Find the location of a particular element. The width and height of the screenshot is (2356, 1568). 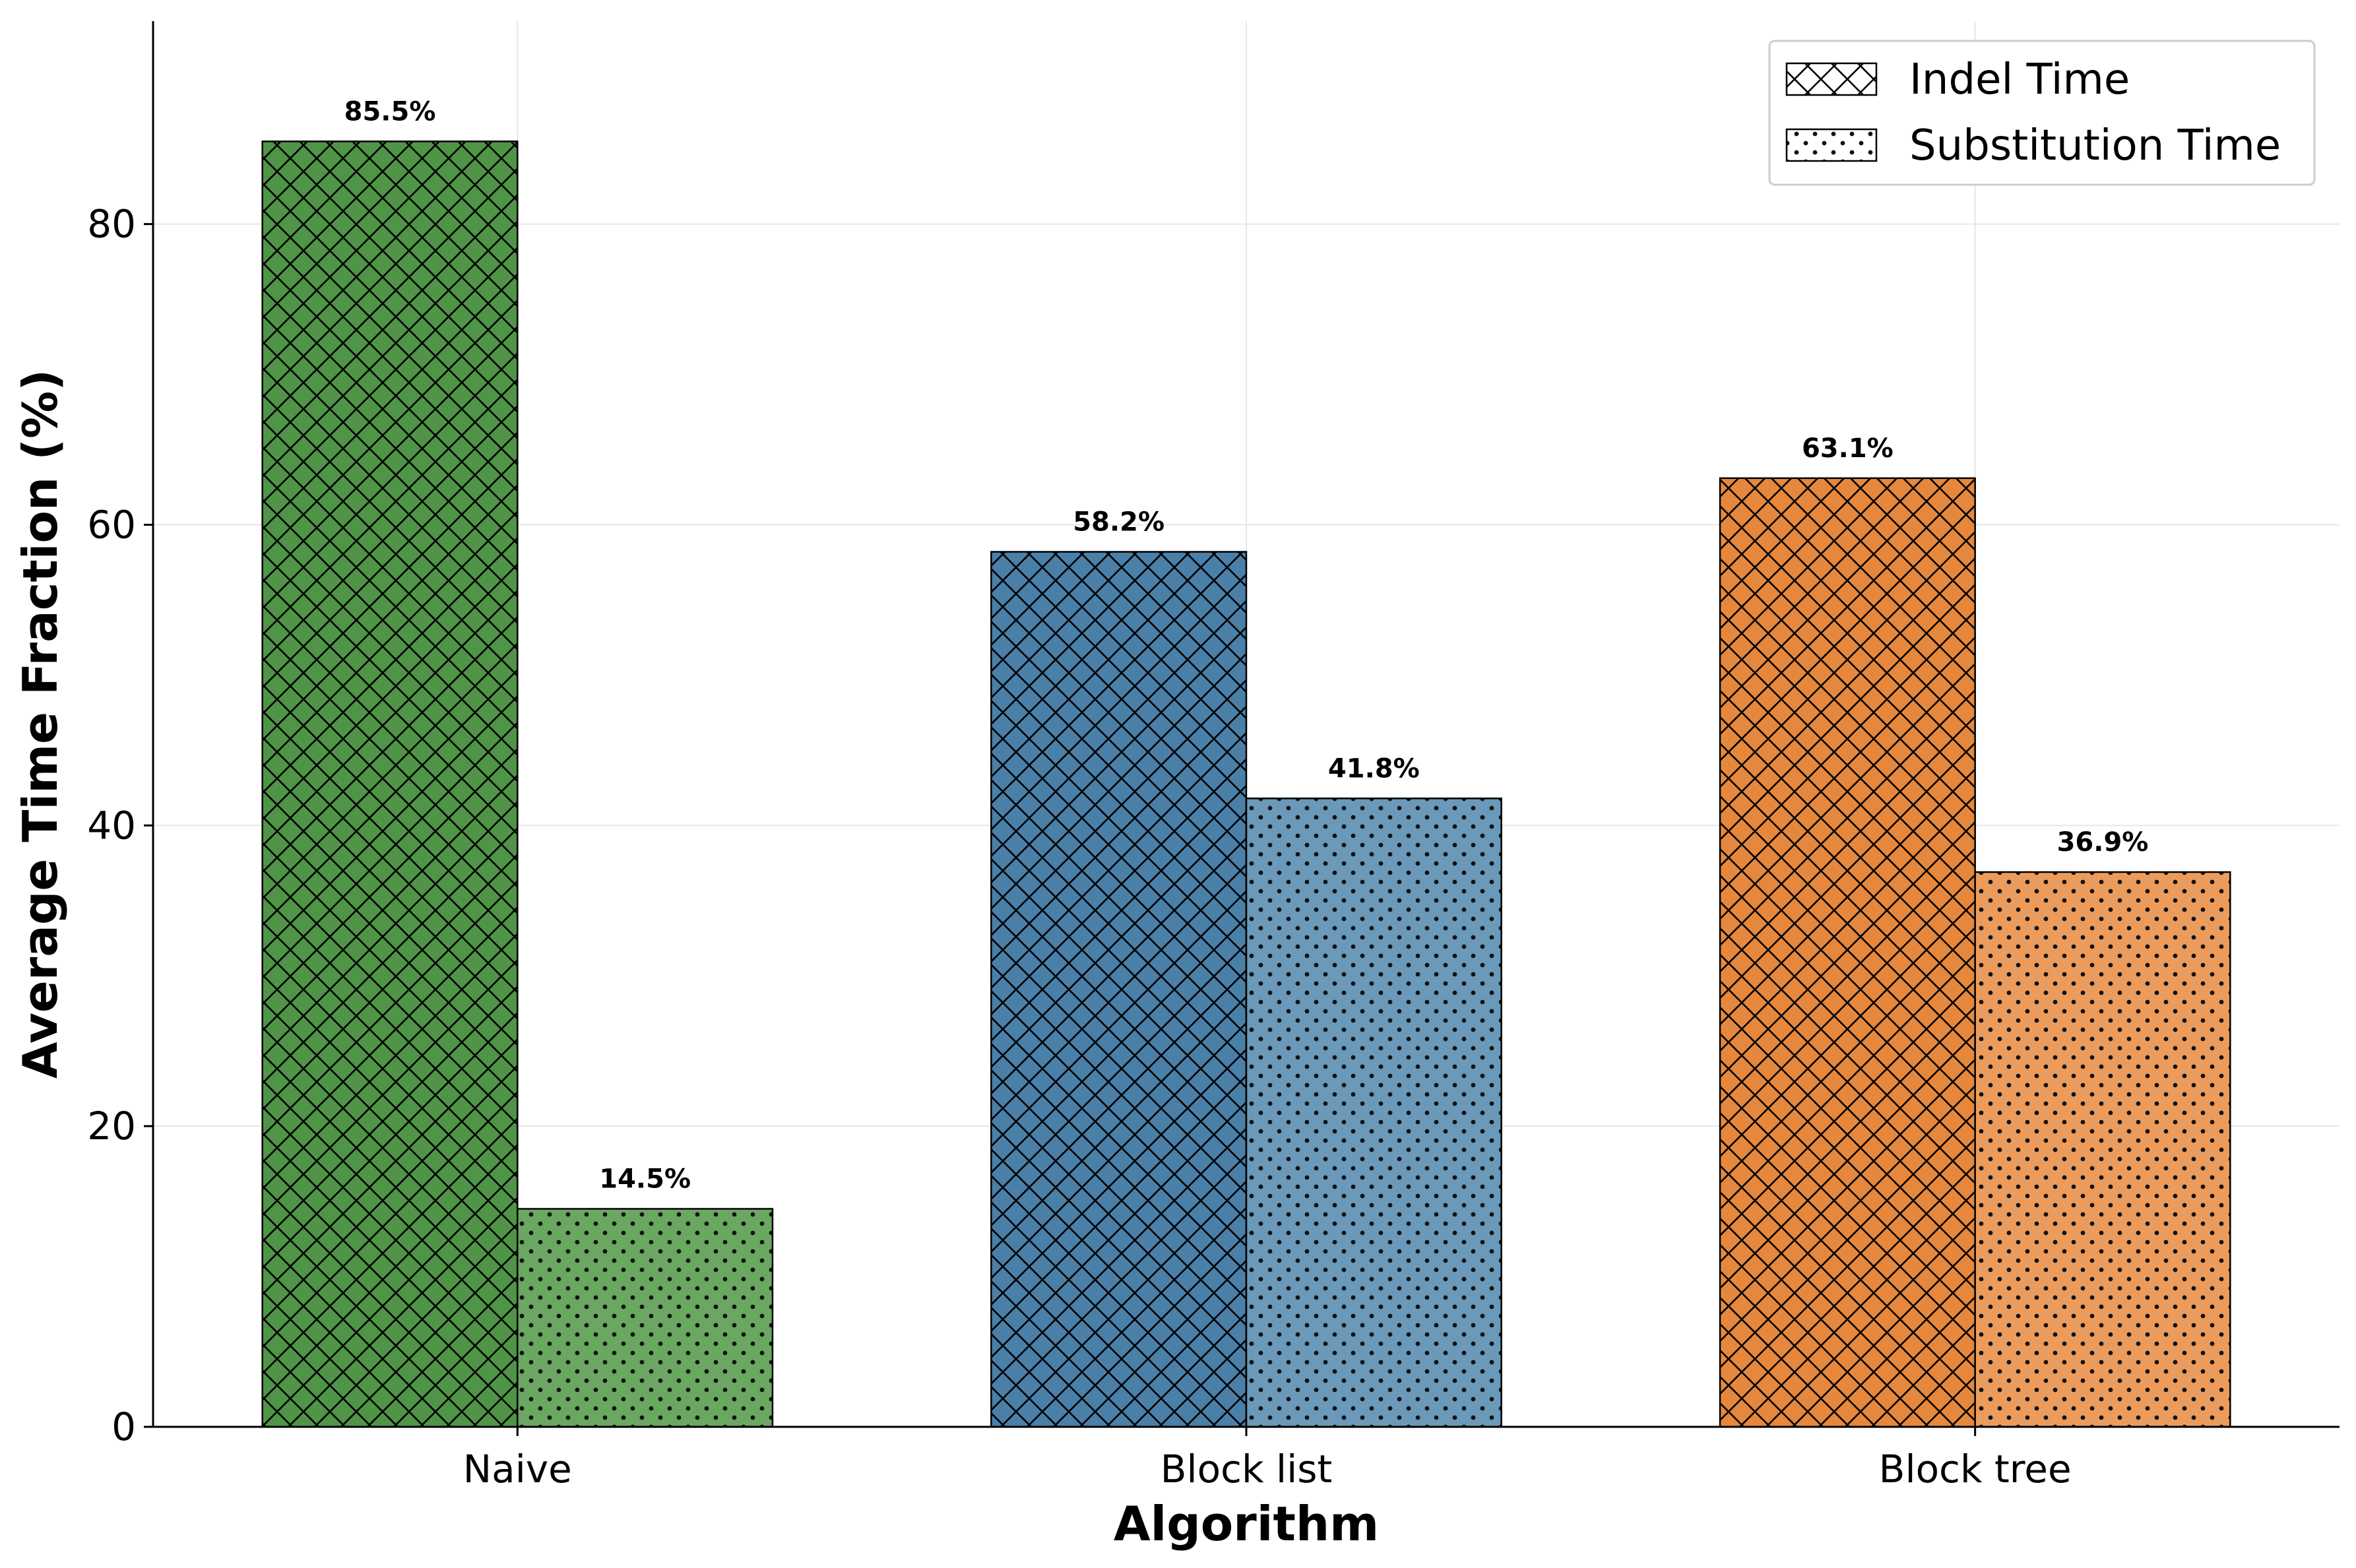

data-label-indel-0: 85.5% is located at coordinates (390, 111).